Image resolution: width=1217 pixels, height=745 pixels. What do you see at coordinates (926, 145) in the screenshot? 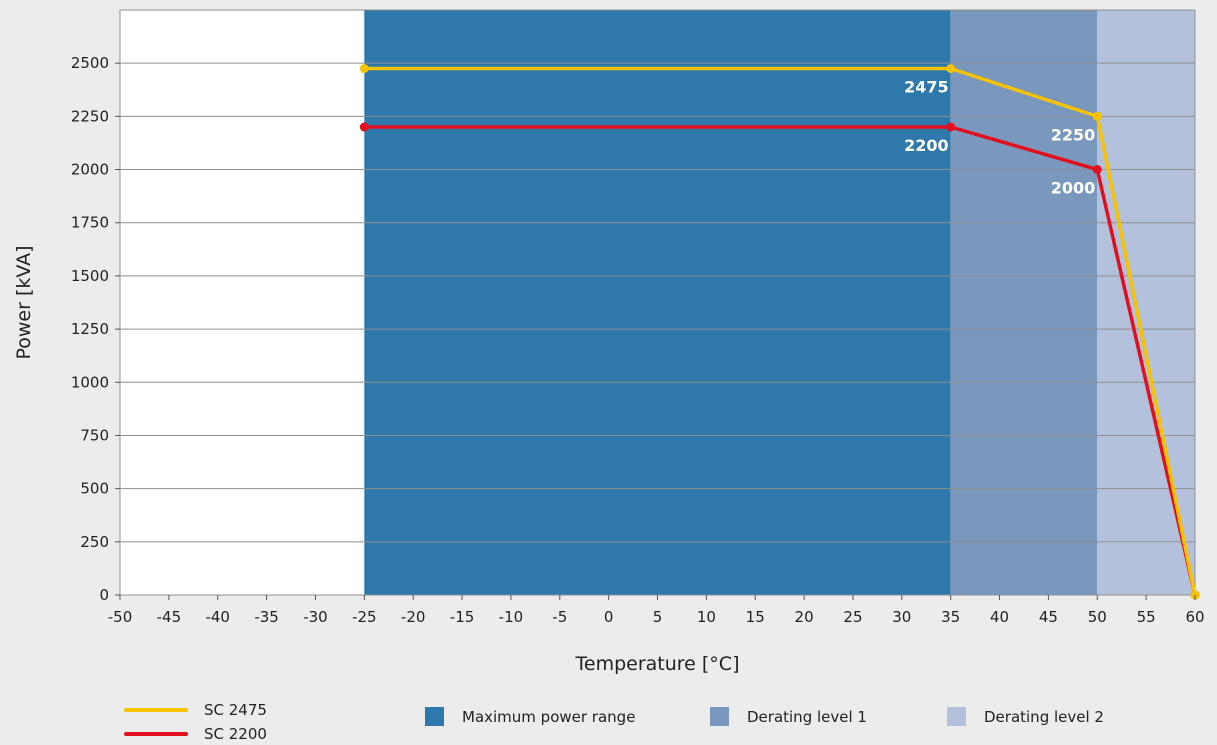
I see `data-label: 2200` at bounding box center [926, 145].